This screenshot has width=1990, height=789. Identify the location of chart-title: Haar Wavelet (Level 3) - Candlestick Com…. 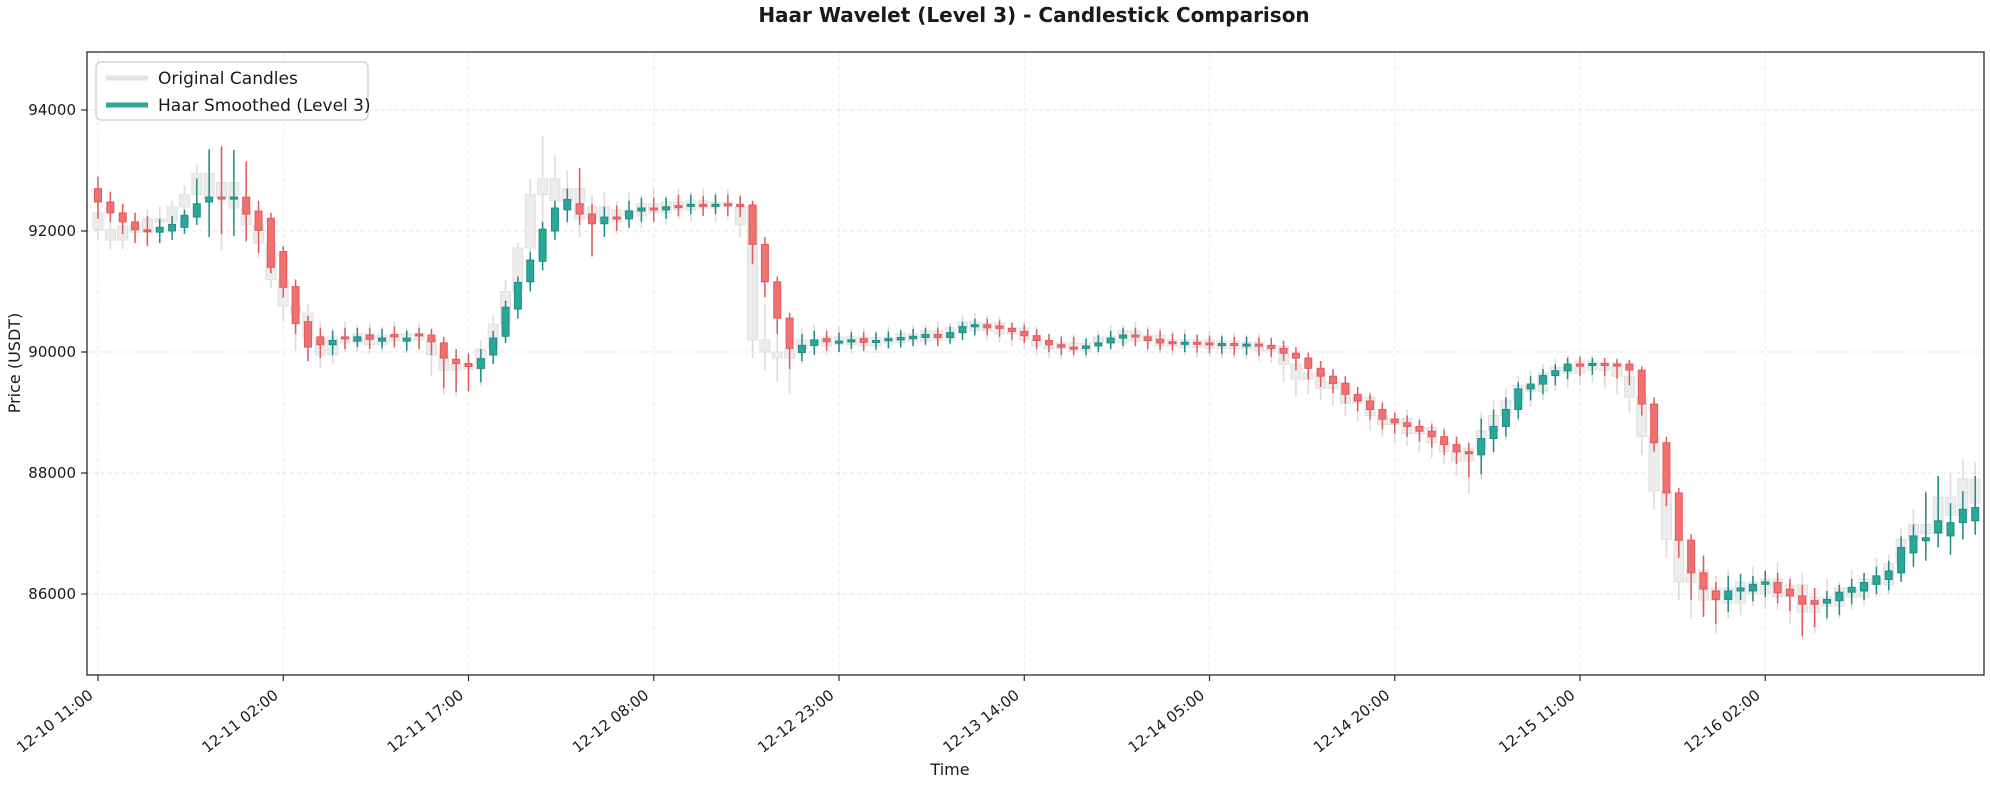
(1033, 15).